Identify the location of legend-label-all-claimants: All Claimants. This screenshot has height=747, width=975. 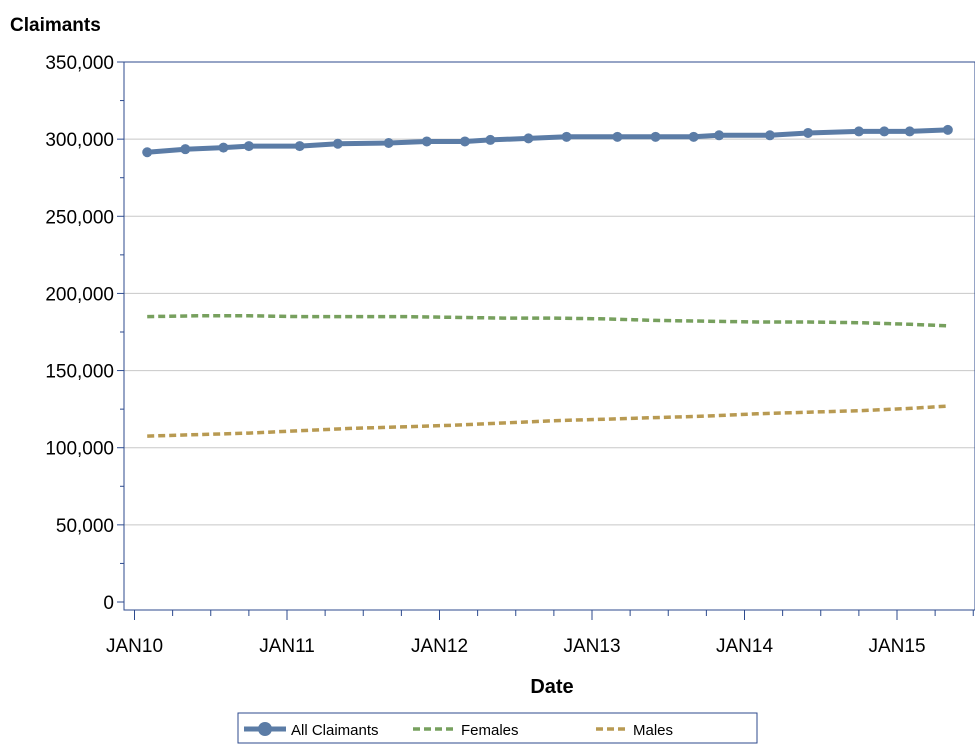
(335, 730).